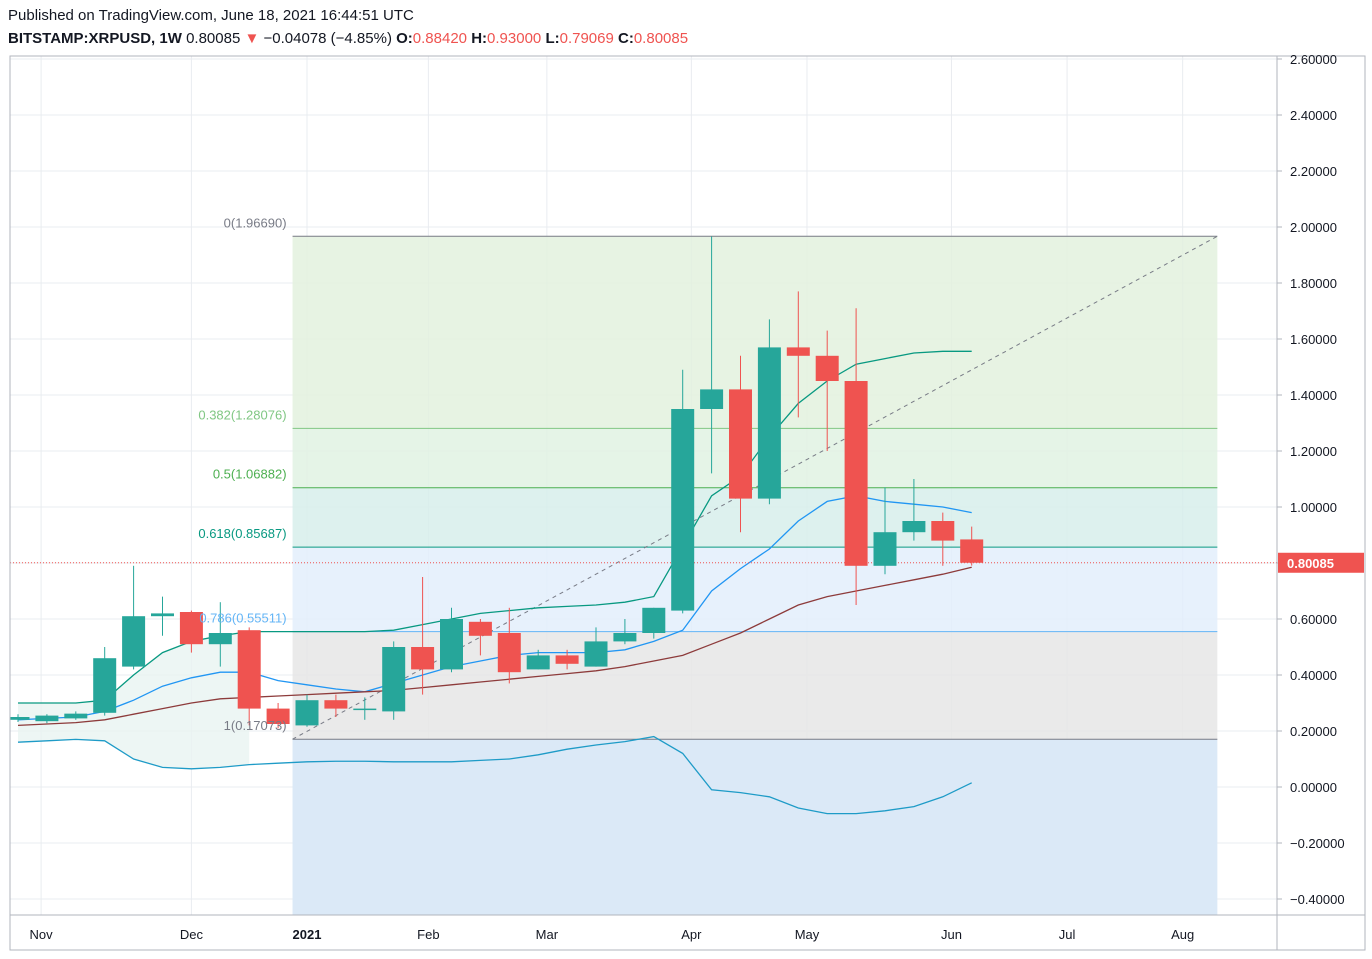 This screenshot has width=1372, height=959. I want to click on y-tick-label: 1.80000, so click(1313, 283).